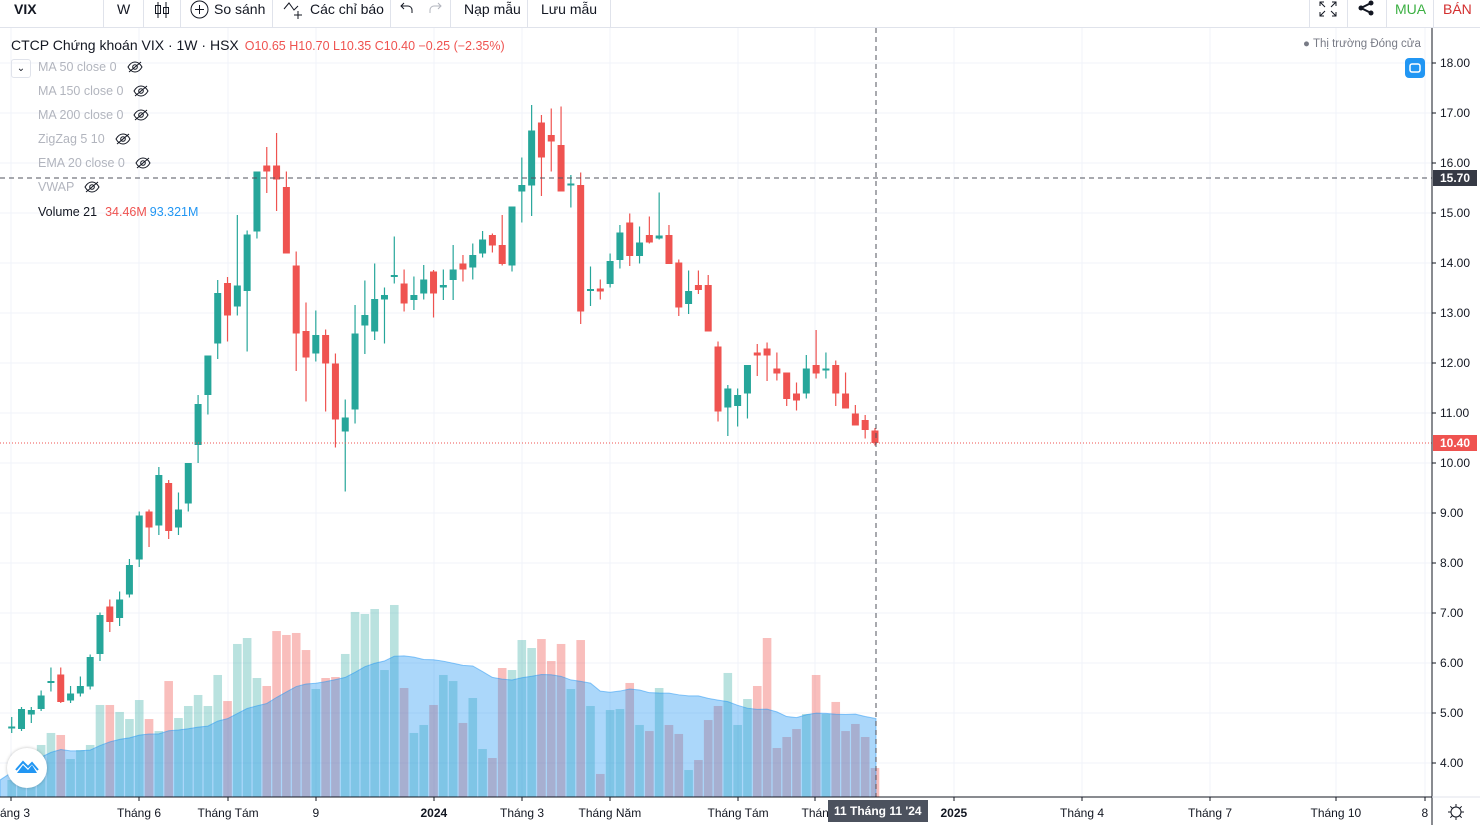  I want to click on settings-button, so click(1456, 813).